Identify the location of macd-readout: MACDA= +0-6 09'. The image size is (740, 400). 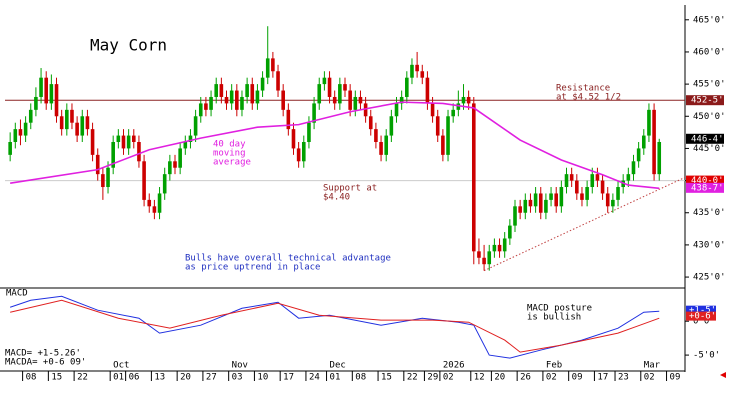
(45, 363).